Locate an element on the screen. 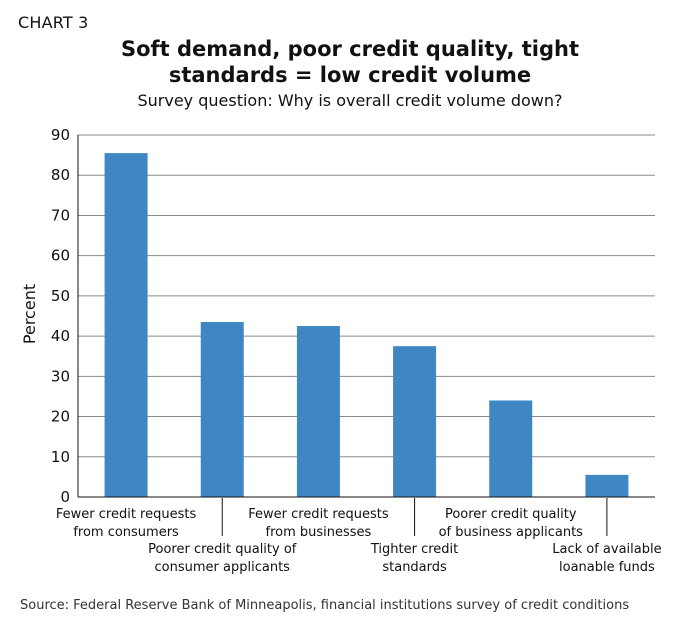 This screenshot has height=629, width=700. category-label: standards is located at coordinates (414, 567).